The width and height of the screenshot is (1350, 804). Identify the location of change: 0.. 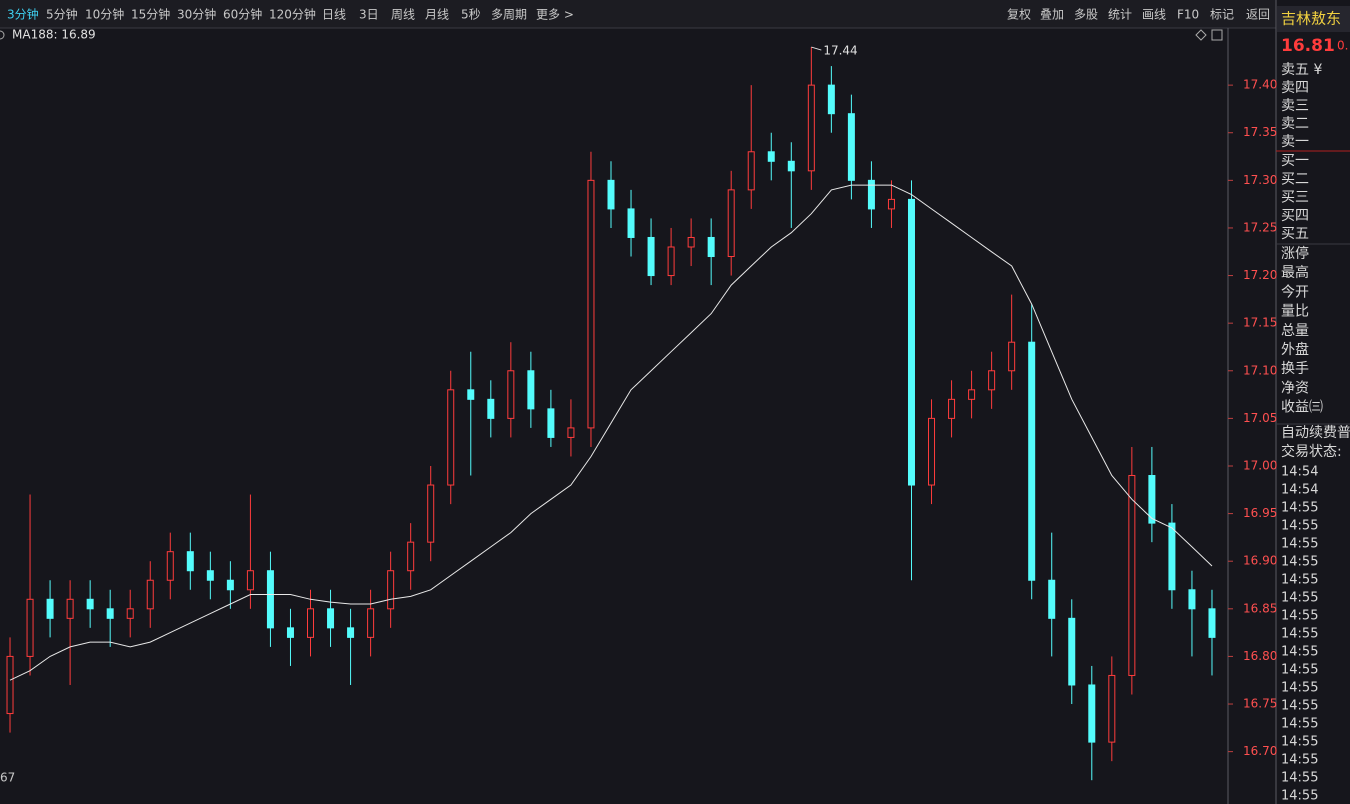
(1342, 46).